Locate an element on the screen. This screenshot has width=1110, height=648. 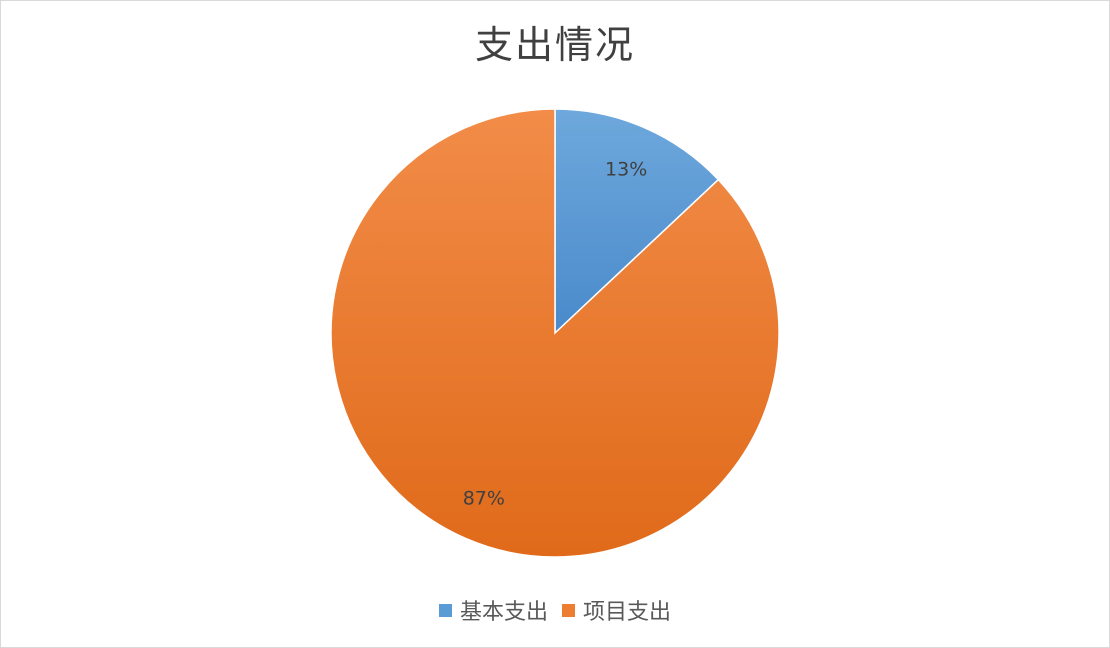
chart-title: 支出情况 is located at coordinates (554, 45).